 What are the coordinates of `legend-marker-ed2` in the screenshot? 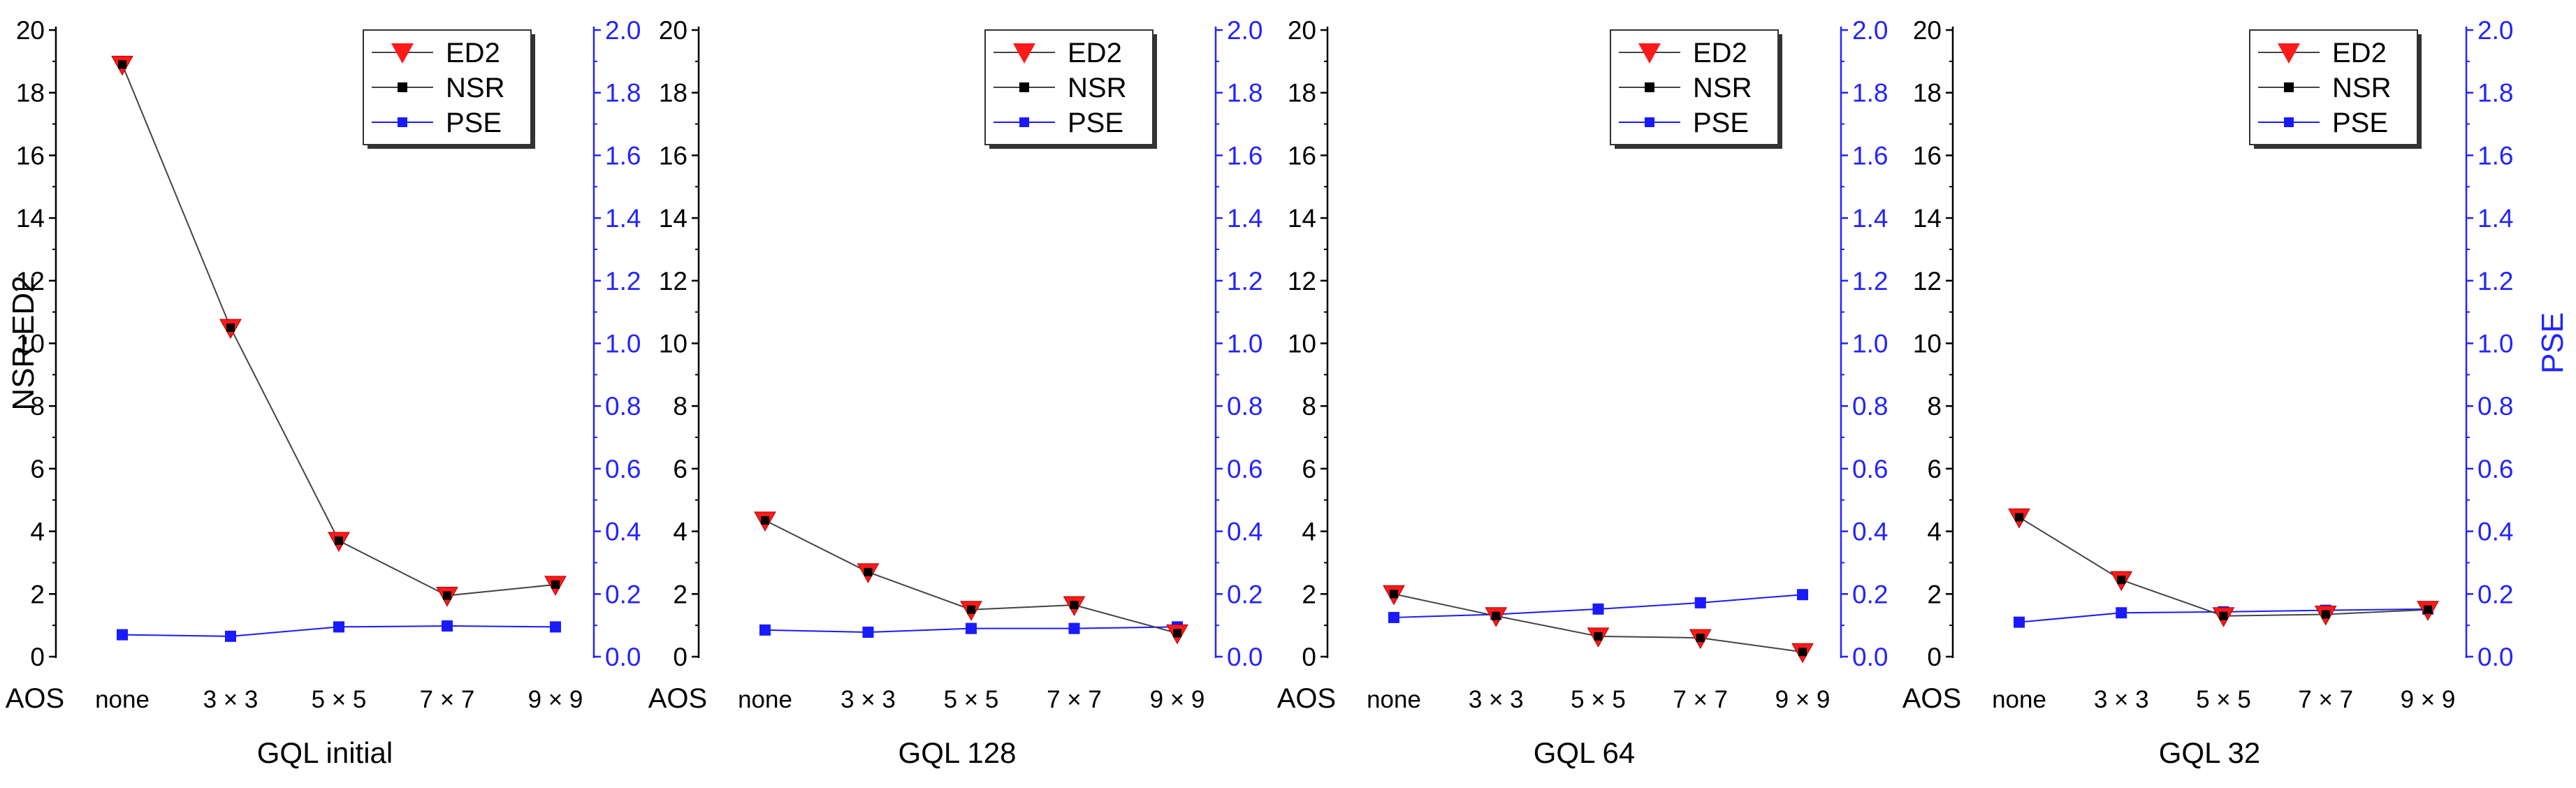 It's located at (2289, 54).